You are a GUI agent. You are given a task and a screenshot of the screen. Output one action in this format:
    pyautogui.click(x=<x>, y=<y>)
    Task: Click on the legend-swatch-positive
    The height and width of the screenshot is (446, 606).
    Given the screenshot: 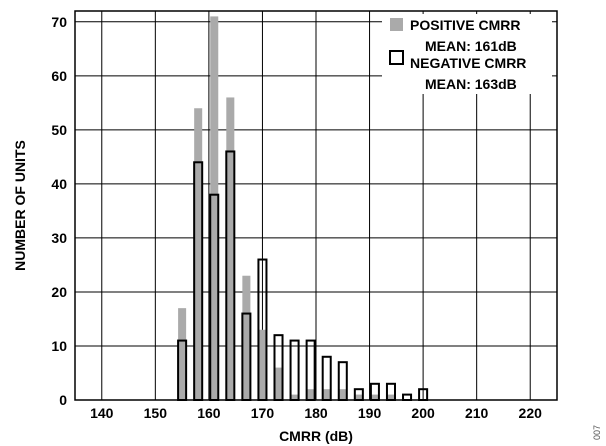 What is the action you would take?
    pyautogui.click(x=396, y=24)
    